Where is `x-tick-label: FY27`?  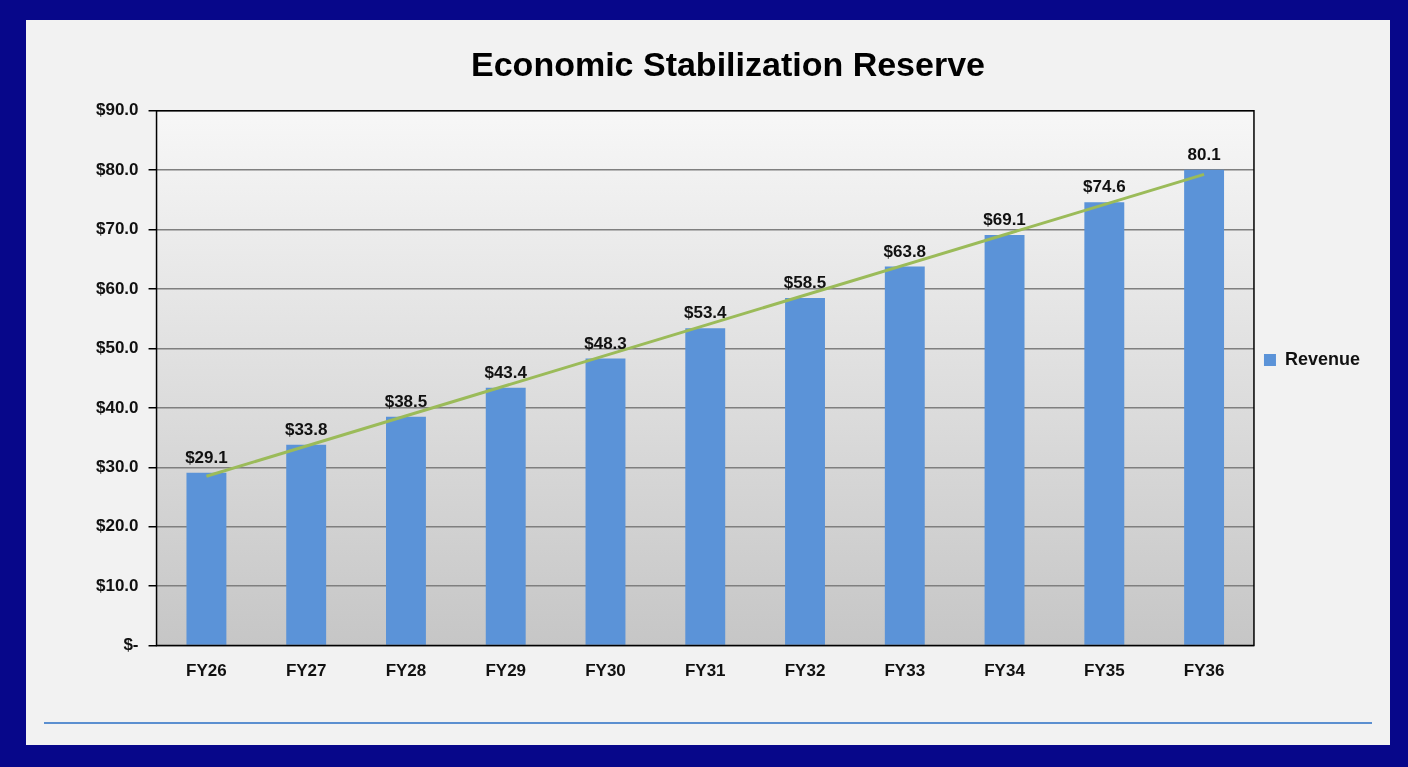 x-tick-label: FY27 is located at coordinates (306, 671).